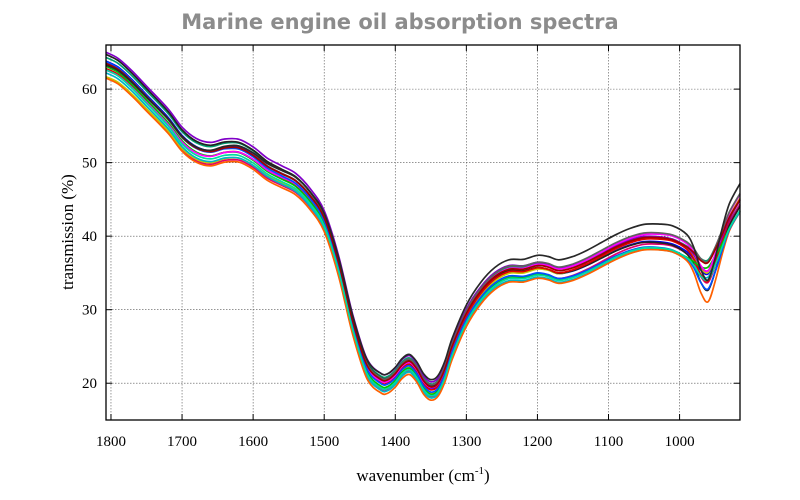 This screenshot has width=800, height=500. Describe the element at coordinates (680, 442) in the screenshot. I see `x-tick-label: 1000` at that location.